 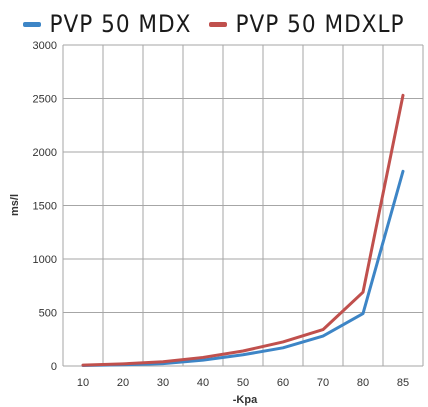 What do you see at coordinates (245, 400) in the screenshot?
I see `x-axis-label: -Kpa` at bounding box center [245, 400].